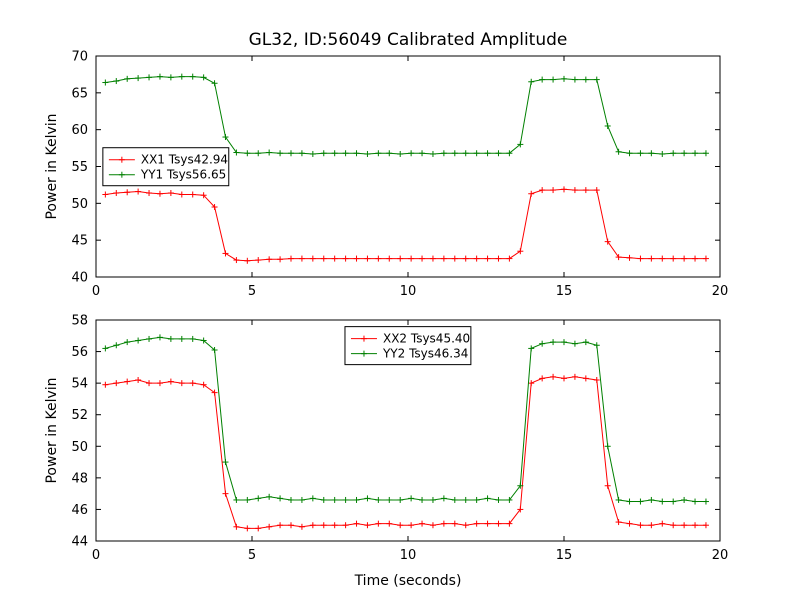 This screenshot has height=604, width=800. Describe the element at coordinates (79, 278) in the screenshot. I see `y-tick-label: 40` at that location.